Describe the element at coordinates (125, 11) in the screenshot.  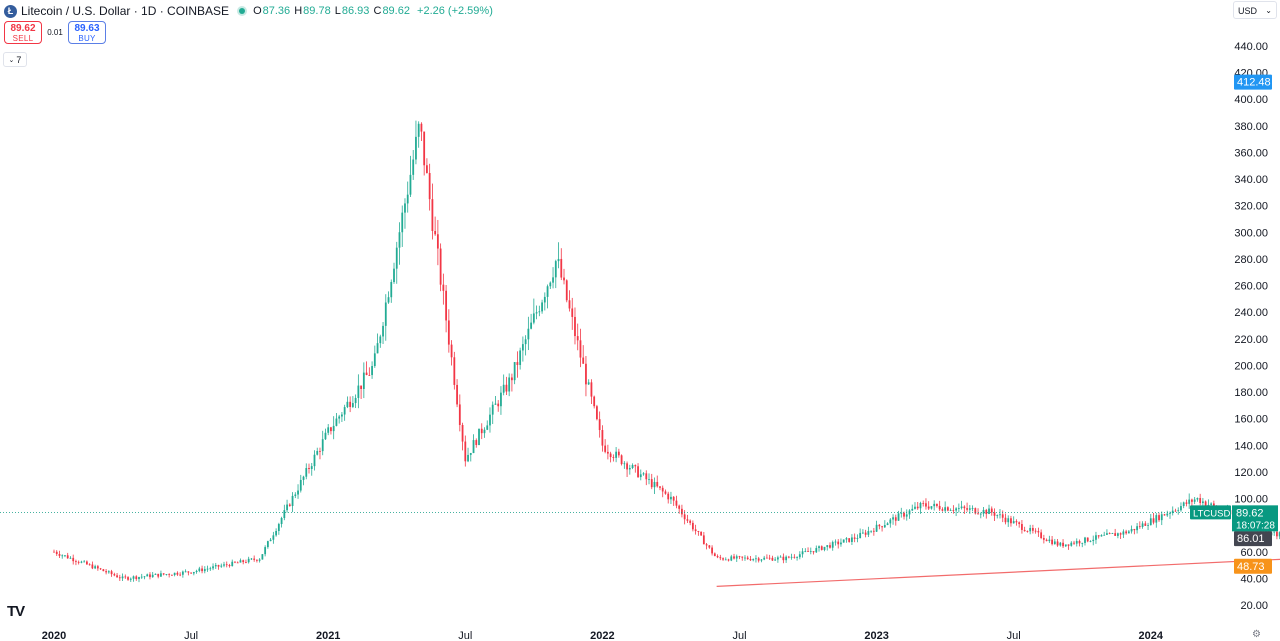
I see `symbol-title: Litecoin / U.S. Dollar · 1D · COINBASE` at that location.